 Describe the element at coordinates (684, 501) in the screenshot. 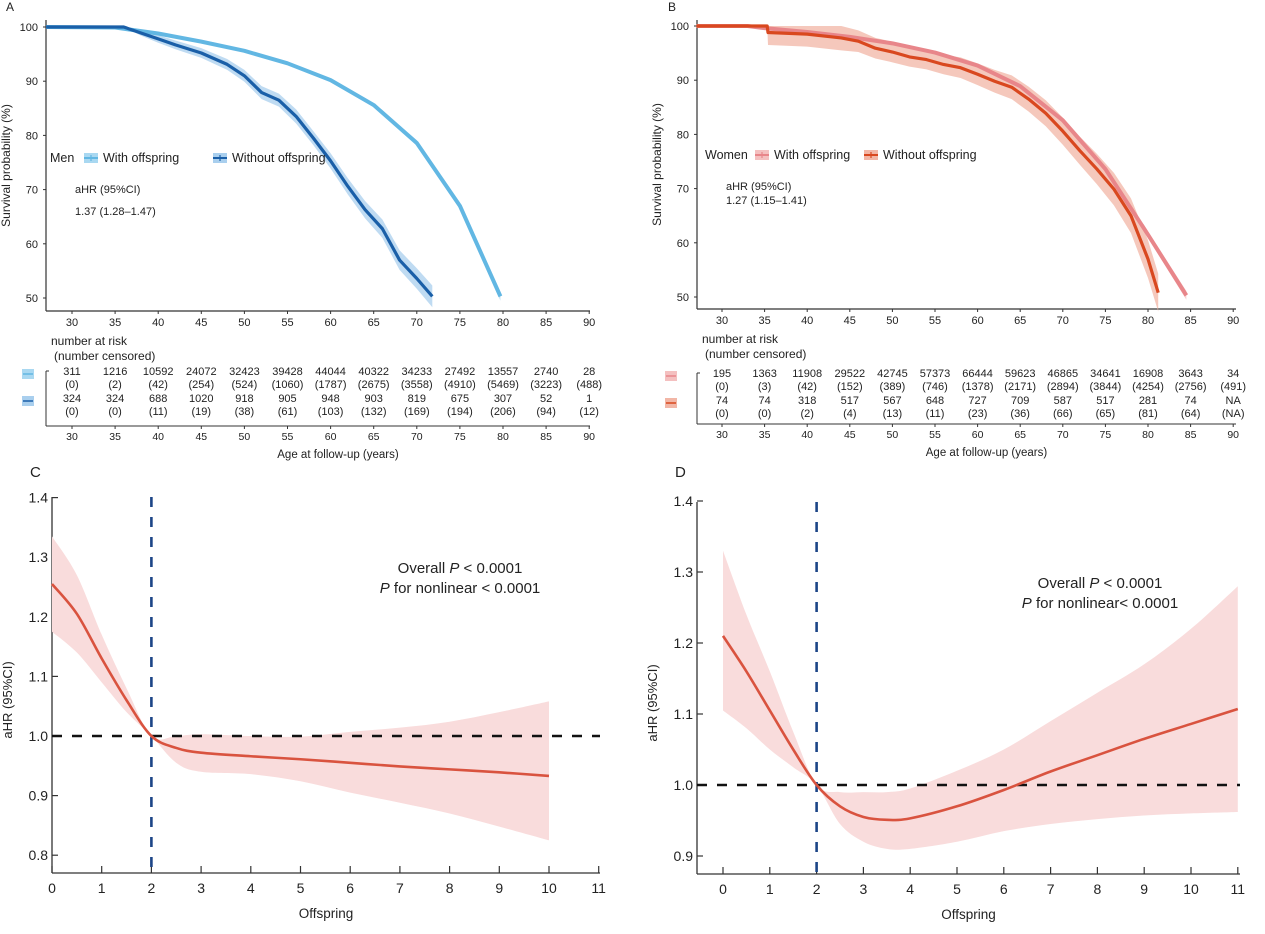

I see `y-tick-label: 1.4` at that location.